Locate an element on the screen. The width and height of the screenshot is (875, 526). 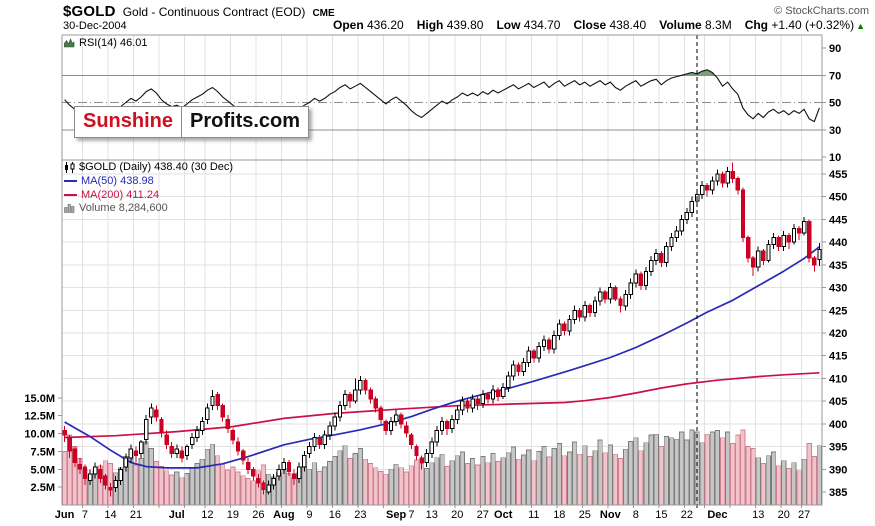
price-axis-label: 415 is located at coordinates (838, 357).